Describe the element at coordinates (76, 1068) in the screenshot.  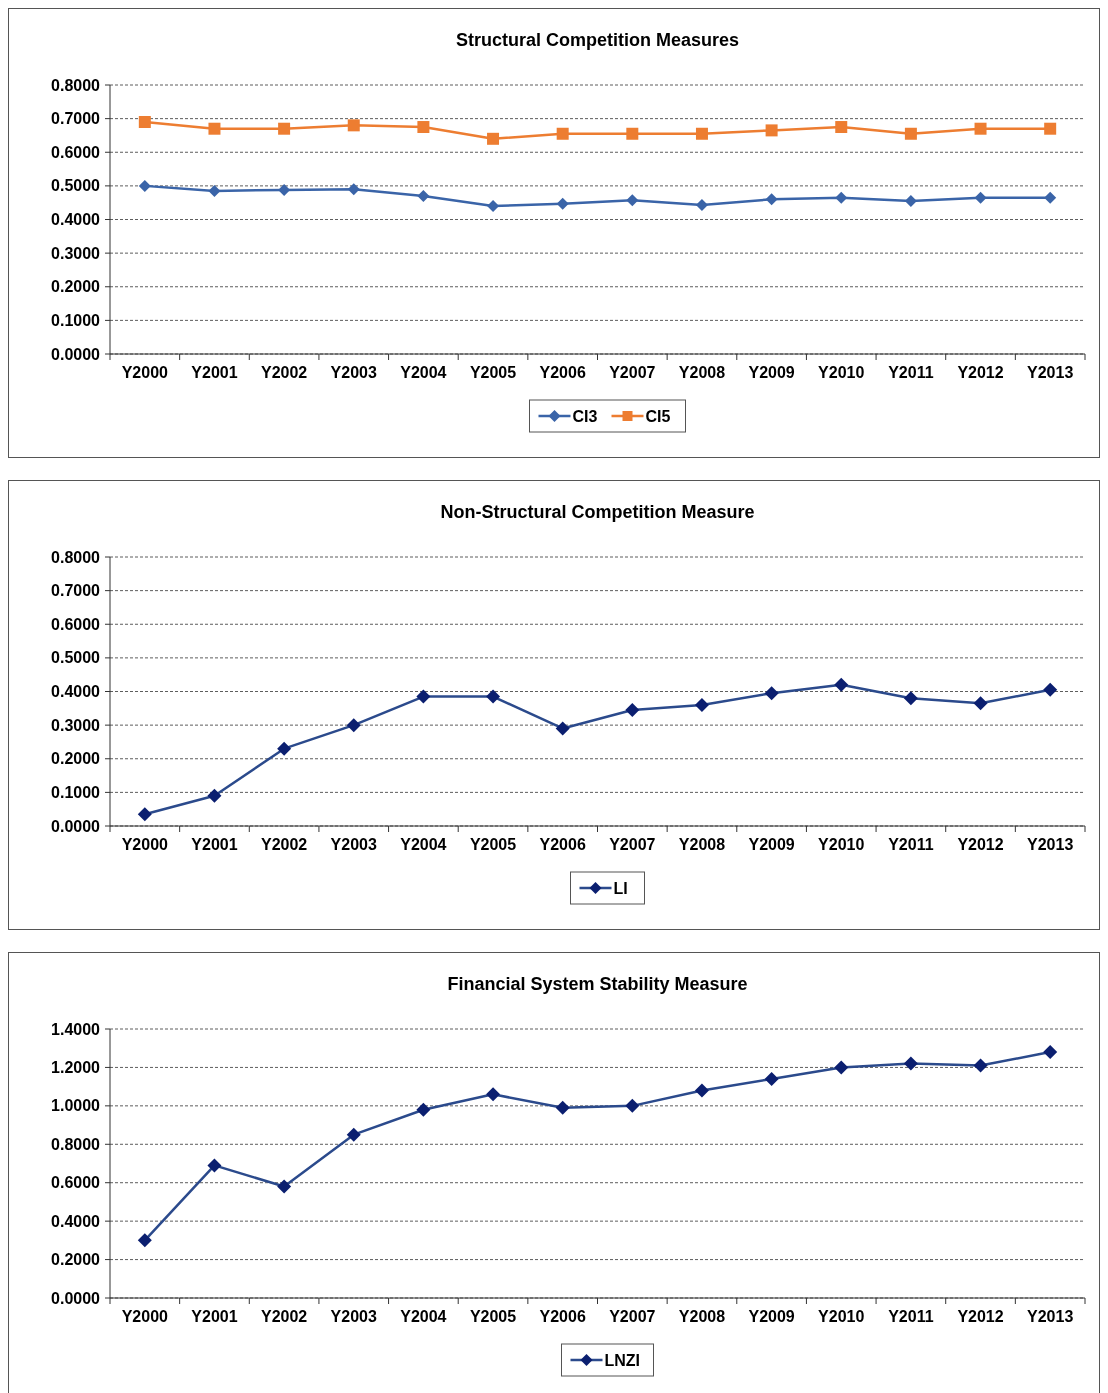
I see `y-tick-label: 1.2000` at that location.